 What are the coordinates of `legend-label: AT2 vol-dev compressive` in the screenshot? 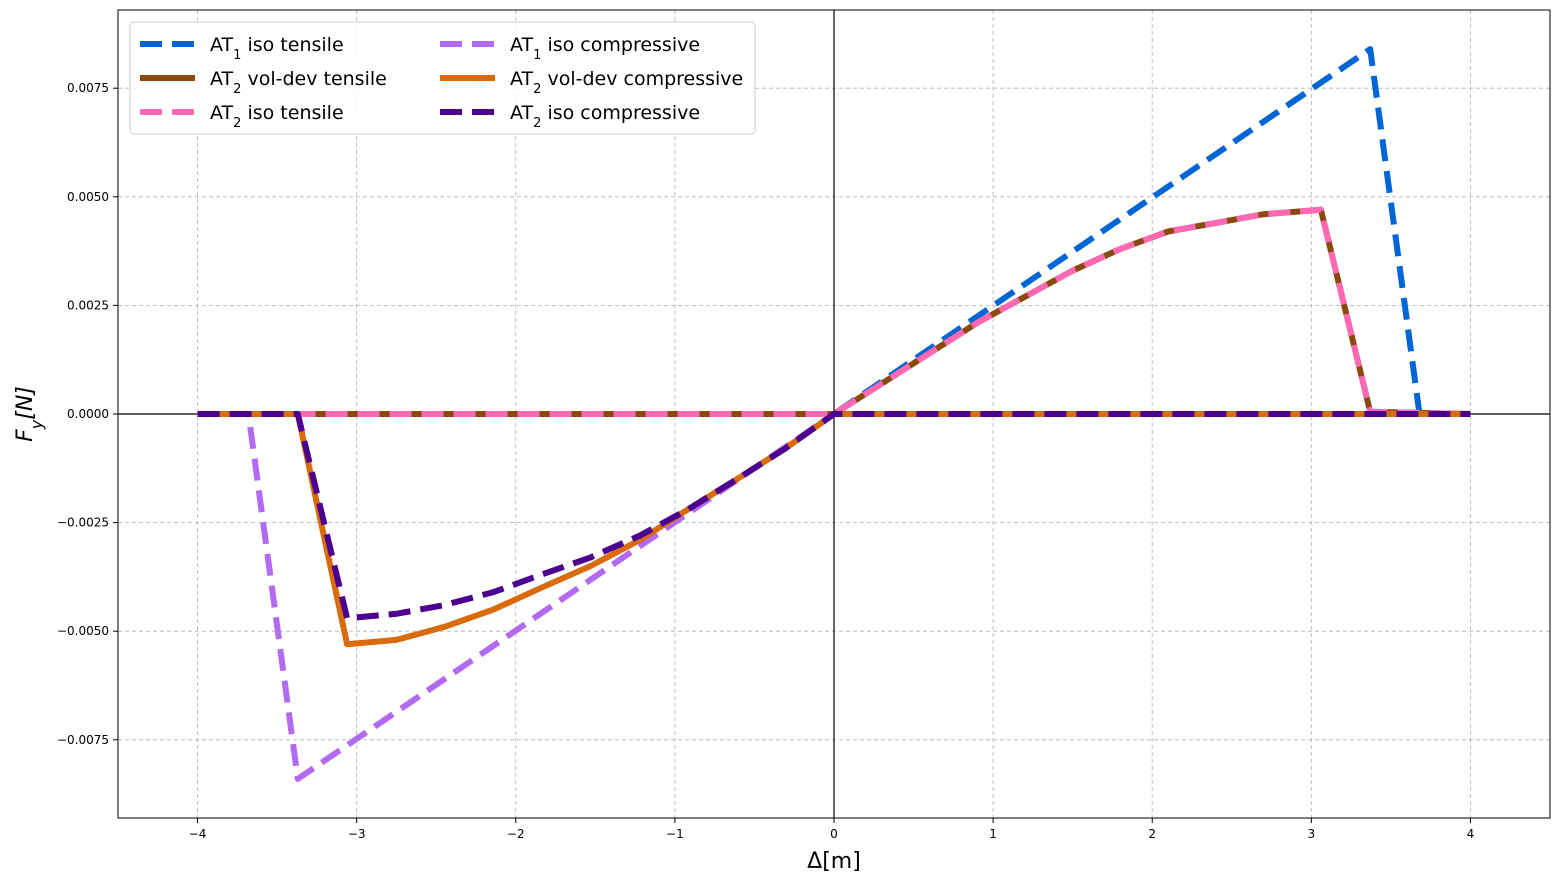 It's located at (626, 82).